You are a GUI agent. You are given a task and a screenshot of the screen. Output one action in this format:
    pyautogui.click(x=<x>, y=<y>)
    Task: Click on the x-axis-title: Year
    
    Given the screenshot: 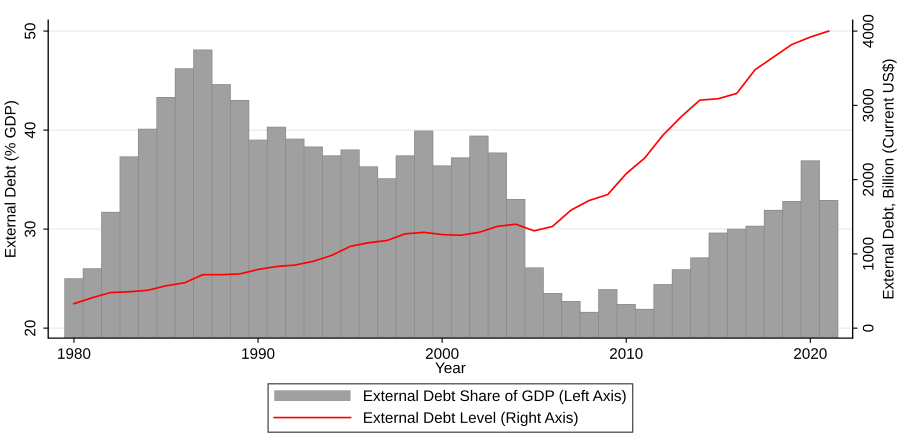 What is the action you would take?
    pyautogui.click(x=450, y=368)
    